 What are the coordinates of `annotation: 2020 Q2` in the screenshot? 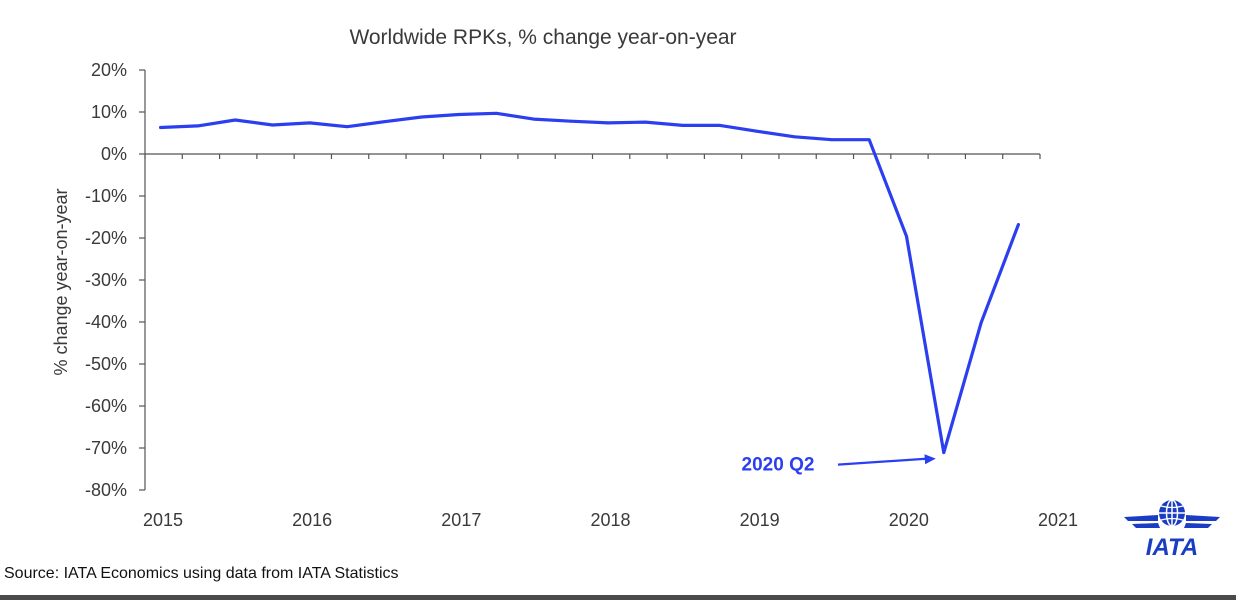 It's located at (839, 465).